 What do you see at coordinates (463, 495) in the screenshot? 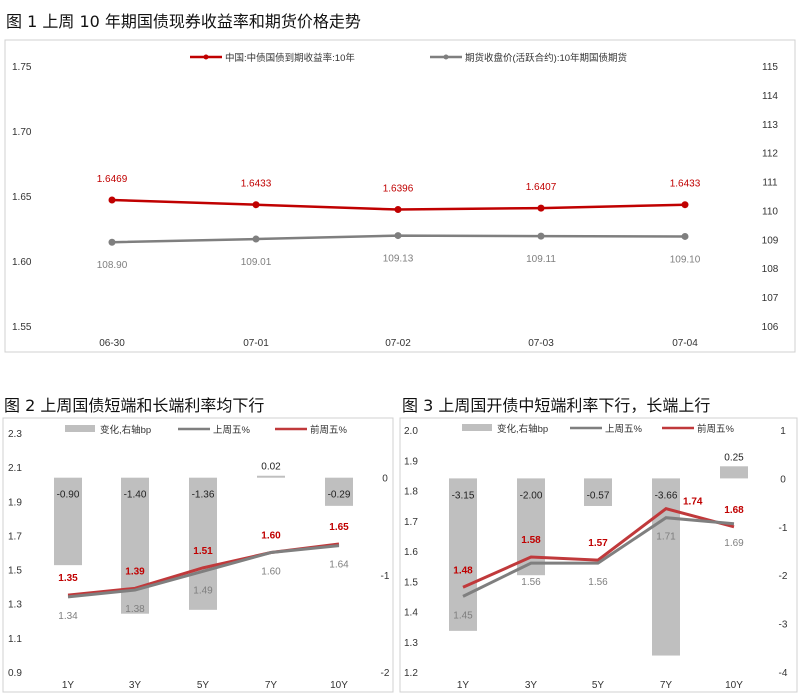
I see `bar-data-label: -3.15` at bounding box center [463, 495].